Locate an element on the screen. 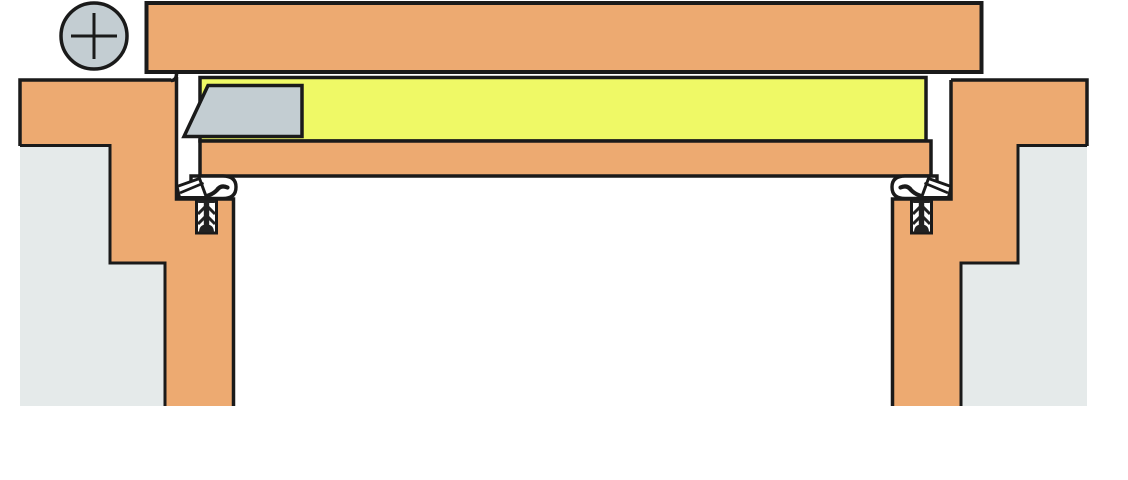 The height and width of the screenshot is (480, 1128). seal-lip-fin is located at coordinates (191, 188).